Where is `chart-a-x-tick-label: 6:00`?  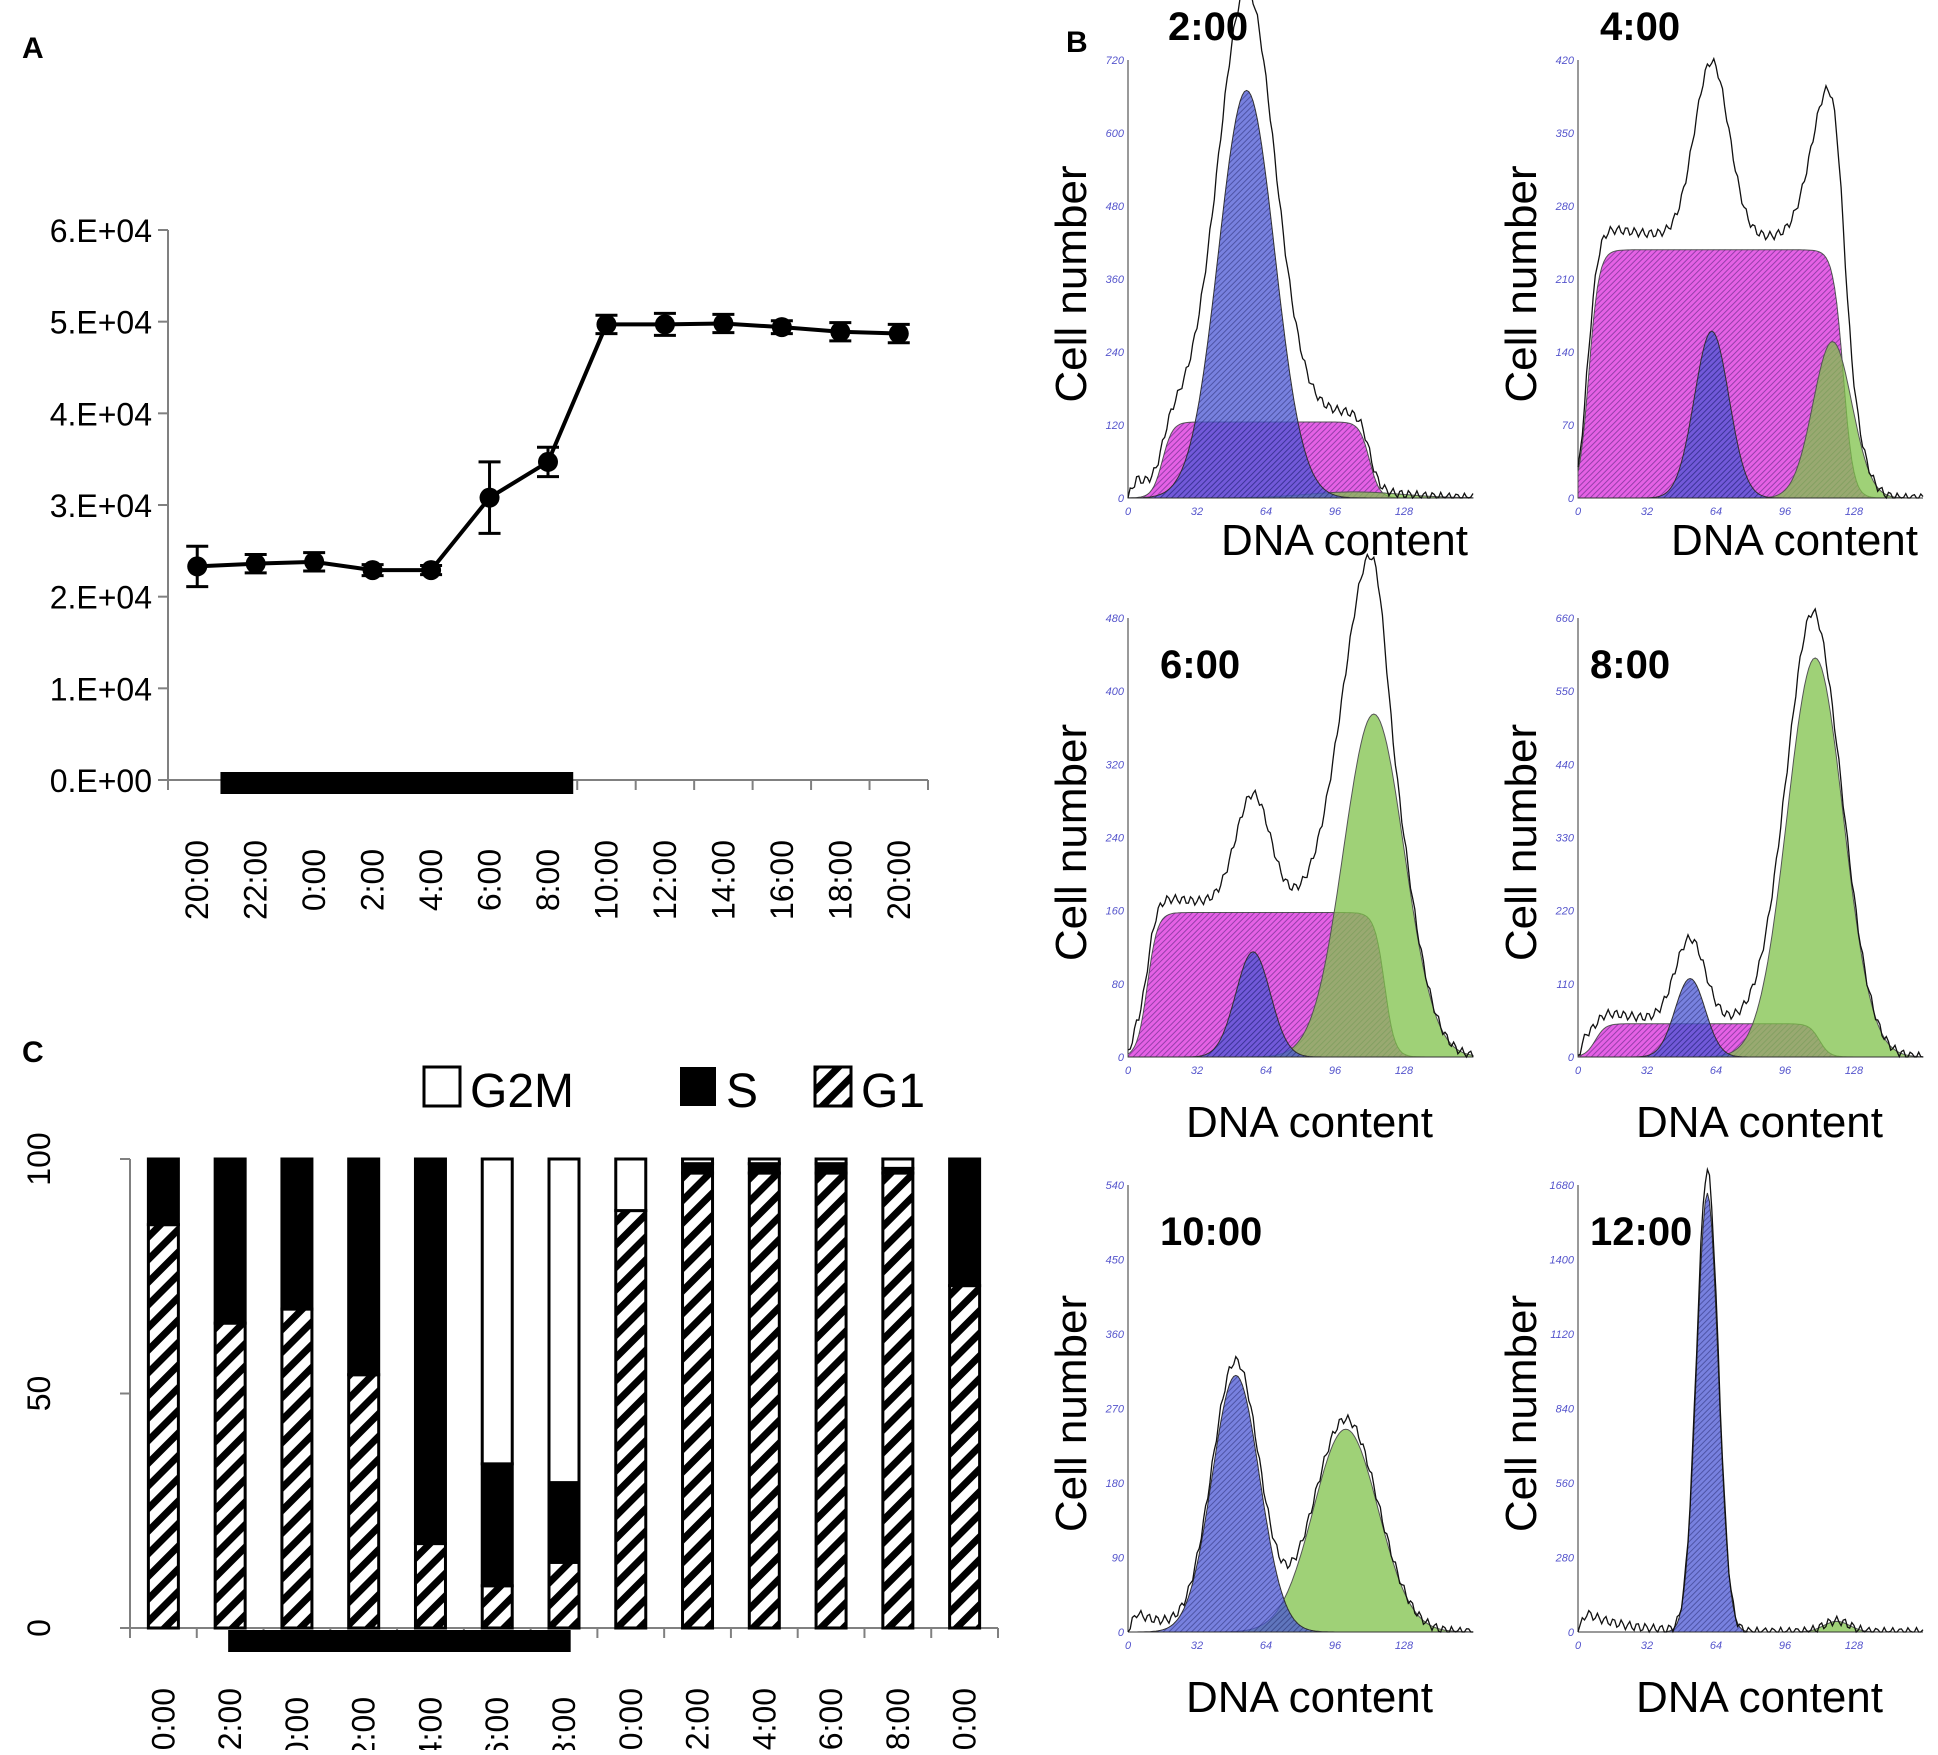 chart-a-x-tick-label: 6:00 is located at coordinates (490, 880).